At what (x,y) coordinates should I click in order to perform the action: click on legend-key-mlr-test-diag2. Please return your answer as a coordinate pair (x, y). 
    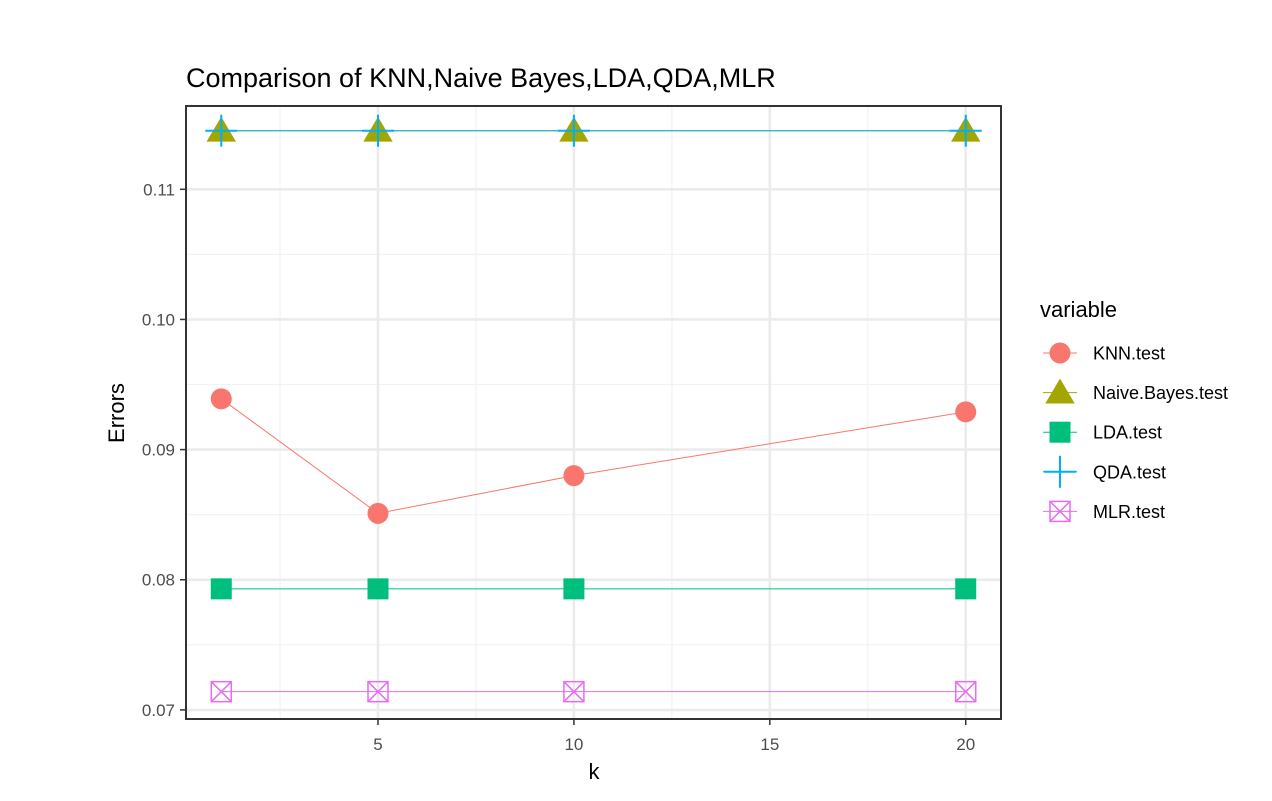
    Looking at the image, I should click on (1060, 511).